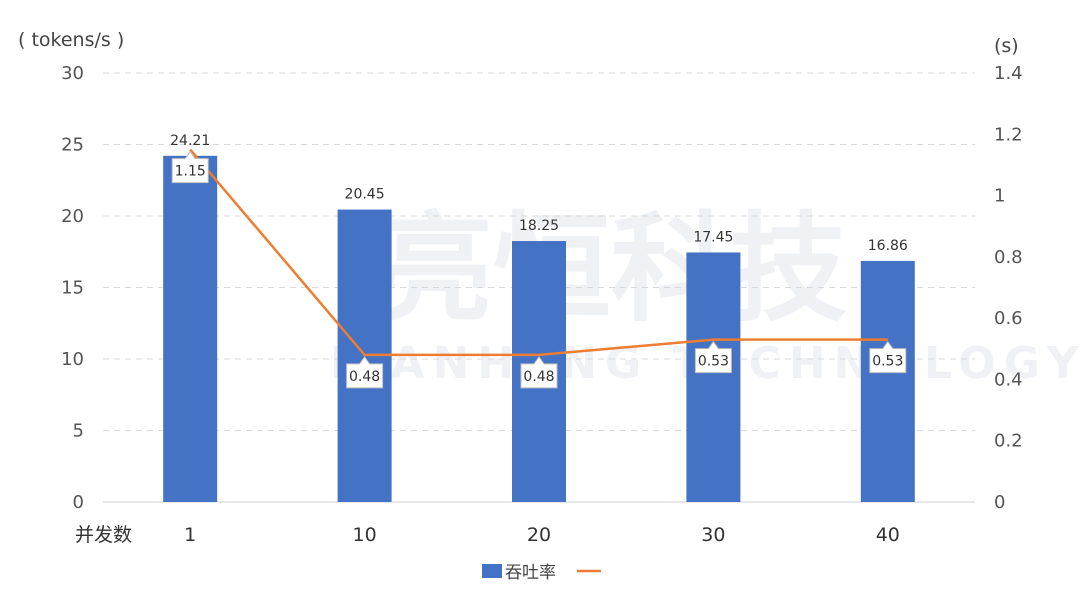 The image size is (1080, 608). I want to click on x-axis-ticks: 1 10 20 30 40, so click(542, 535).